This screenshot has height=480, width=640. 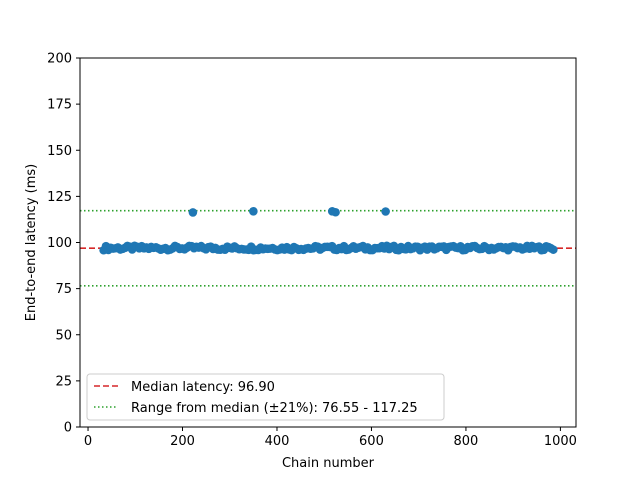 I want to click on data-points, so click(x=328, y=231).